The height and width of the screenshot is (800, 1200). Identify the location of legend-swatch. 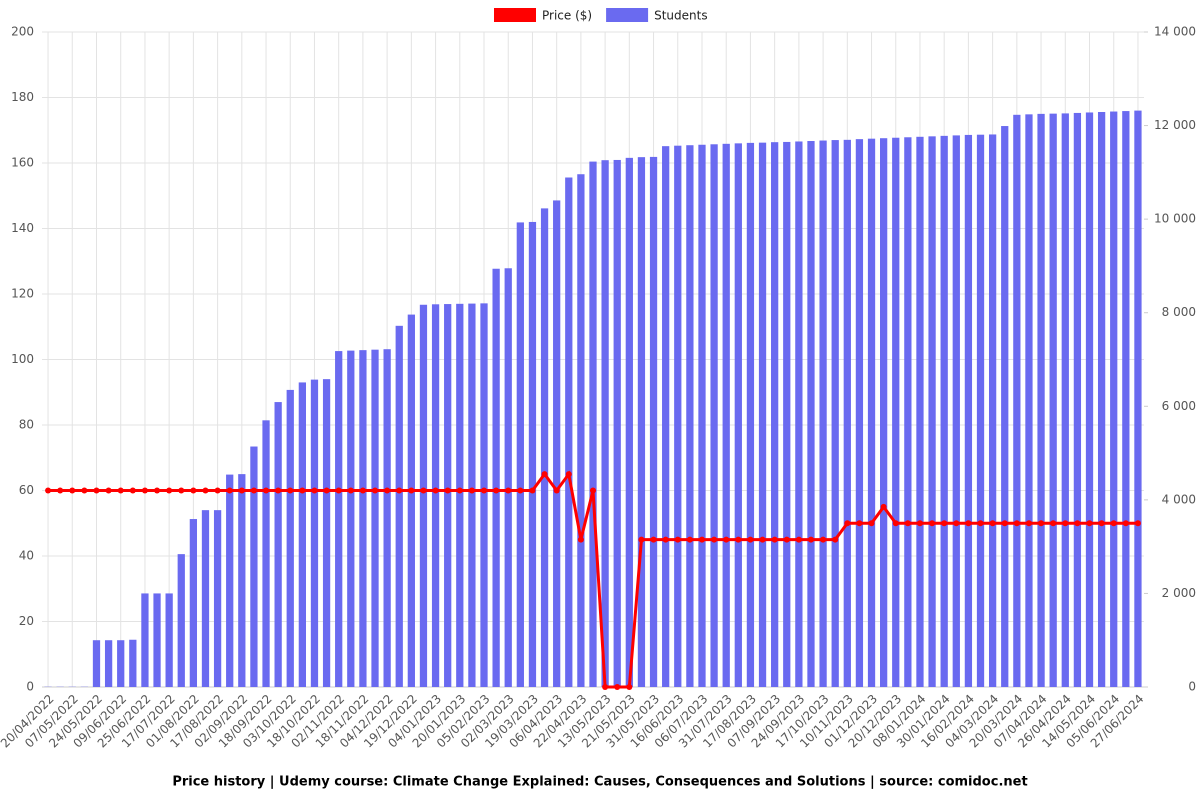
(627, 15).